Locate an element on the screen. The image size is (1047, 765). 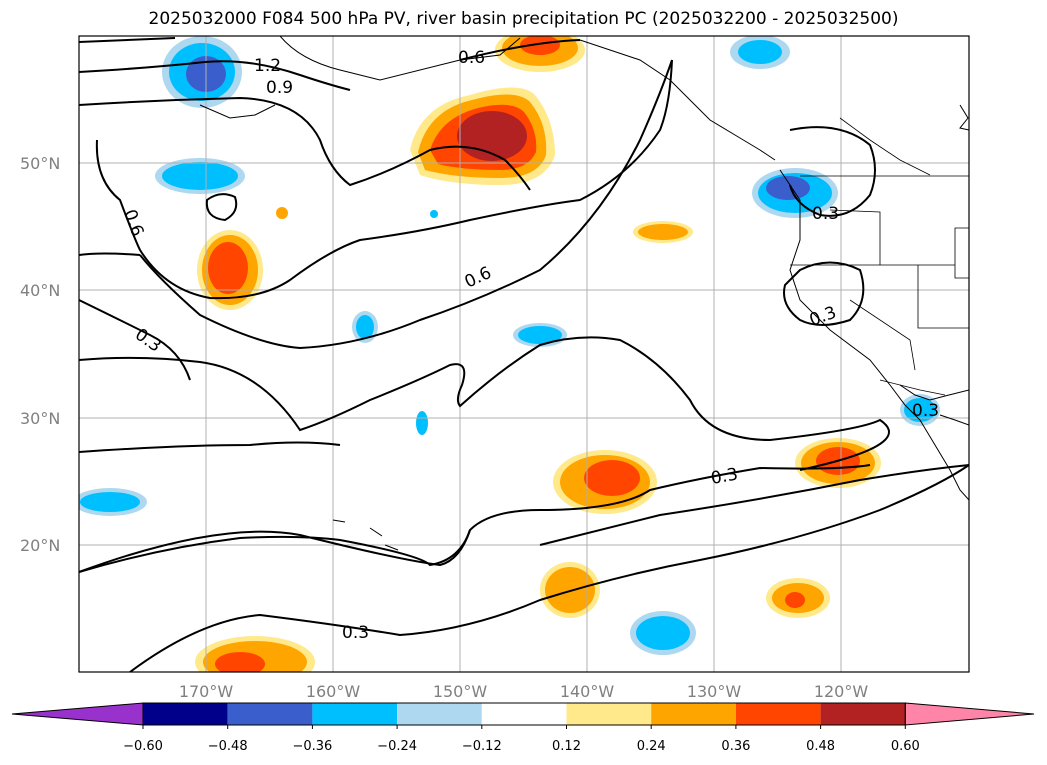
lon-tick-label: 130°W is located at coordinates (714, 691).